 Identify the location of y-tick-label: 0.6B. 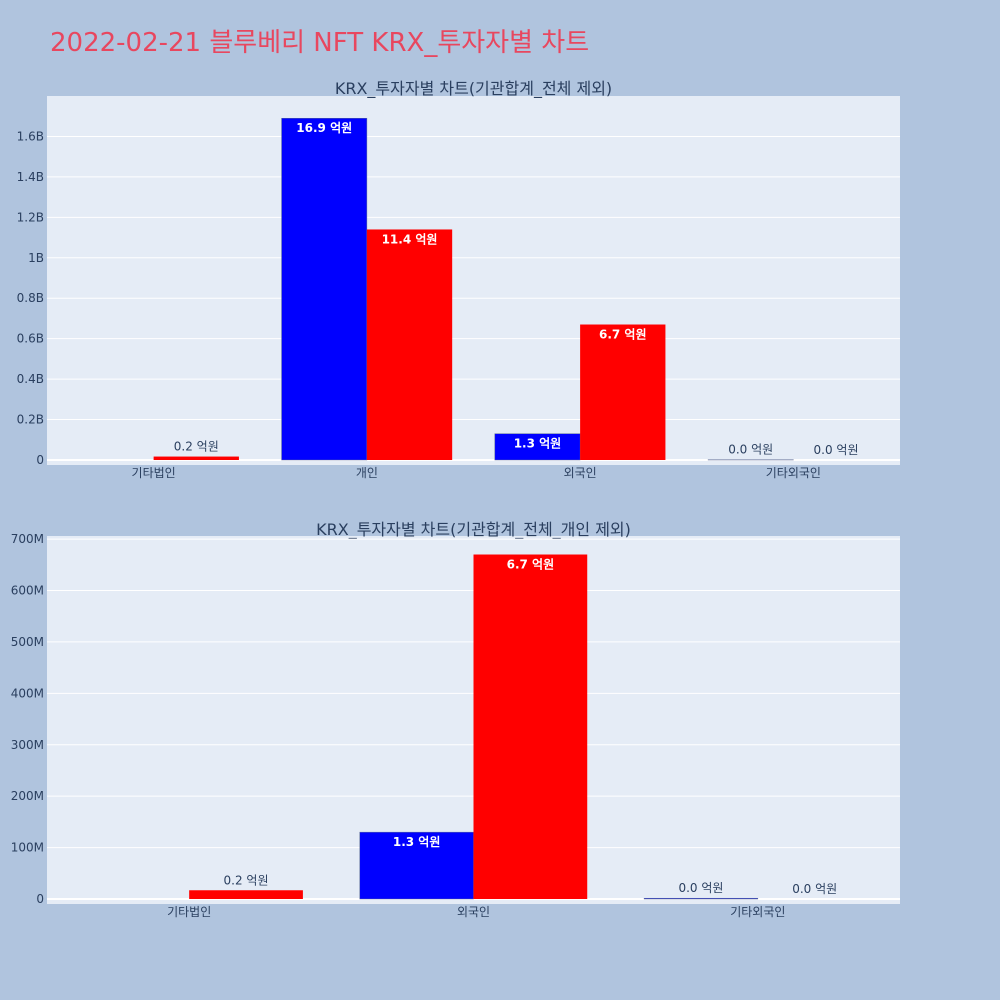
(30, 339).